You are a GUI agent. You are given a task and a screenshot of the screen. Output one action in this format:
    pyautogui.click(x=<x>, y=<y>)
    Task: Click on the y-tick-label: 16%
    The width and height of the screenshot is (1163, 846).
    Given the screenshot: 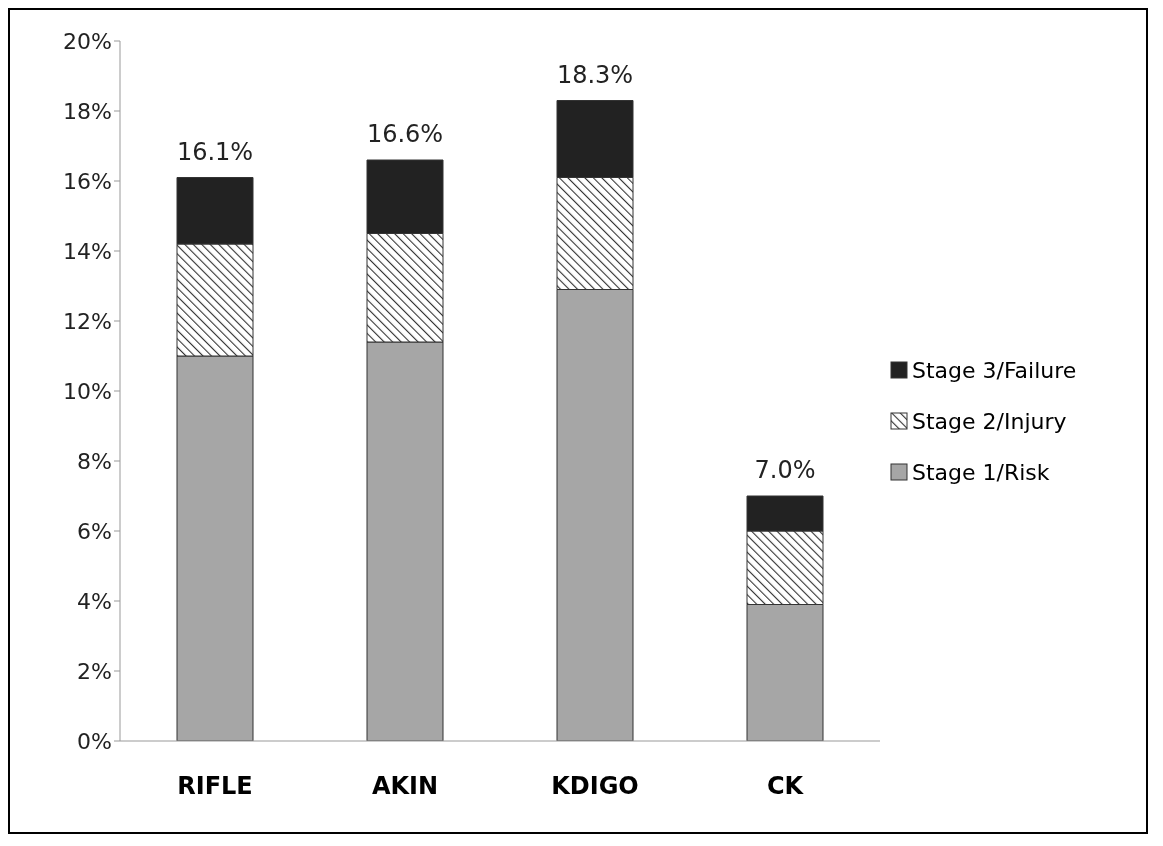 What is the action you would take?
    pyautogui.click(x=87, y=181)
    